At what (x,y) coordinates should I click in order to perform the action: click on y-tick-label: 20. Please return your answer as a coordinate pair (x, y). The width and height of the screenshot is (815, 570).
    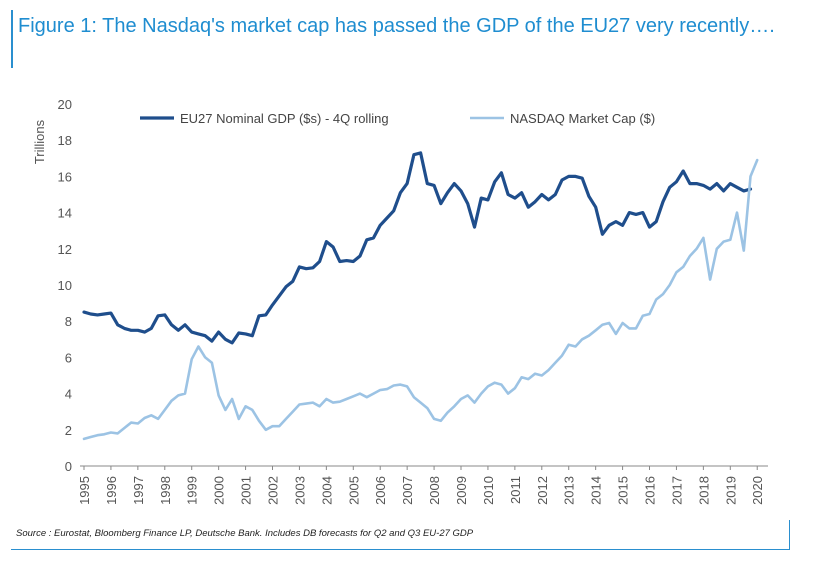
    Looking at the image, I should click on (65, 104).